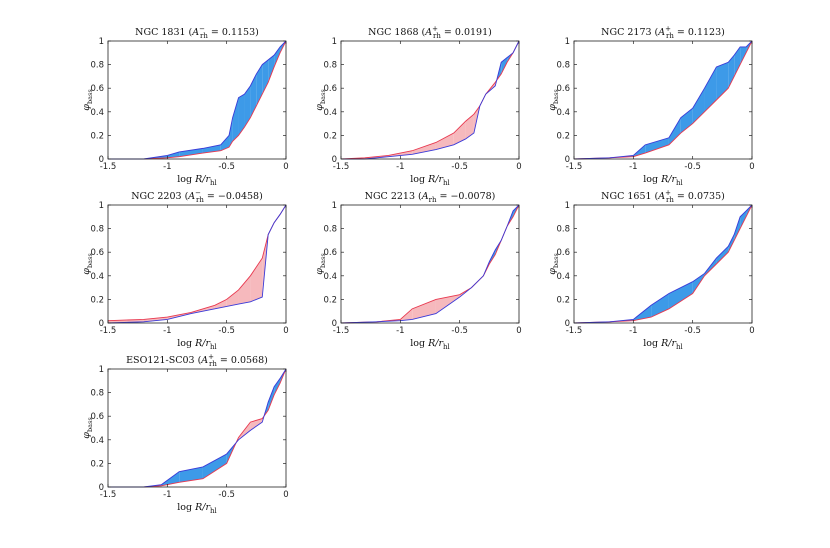 The height and width of the screenshot is (548, 830). I want to click on panel-title: NGC 2173 (A+ rh = 0.1123), so click(663, 32).